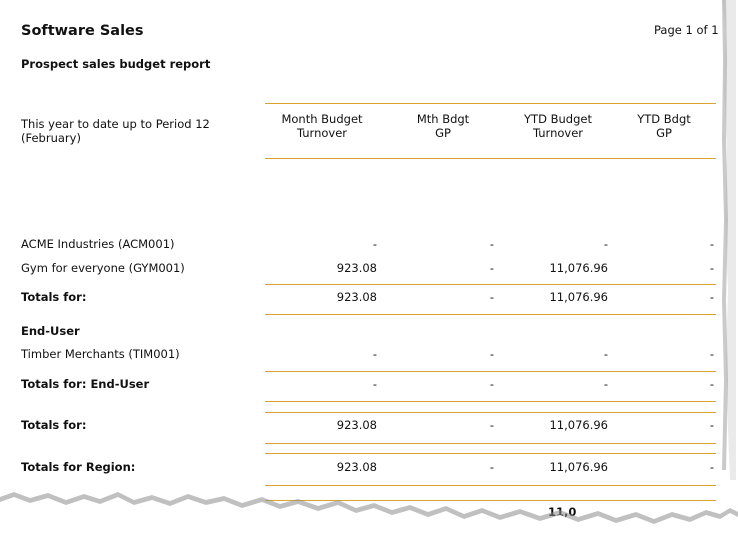  Describe the element at coordinates (490, 158) in the screenshot. I see `header-bottom-rule` at that location.